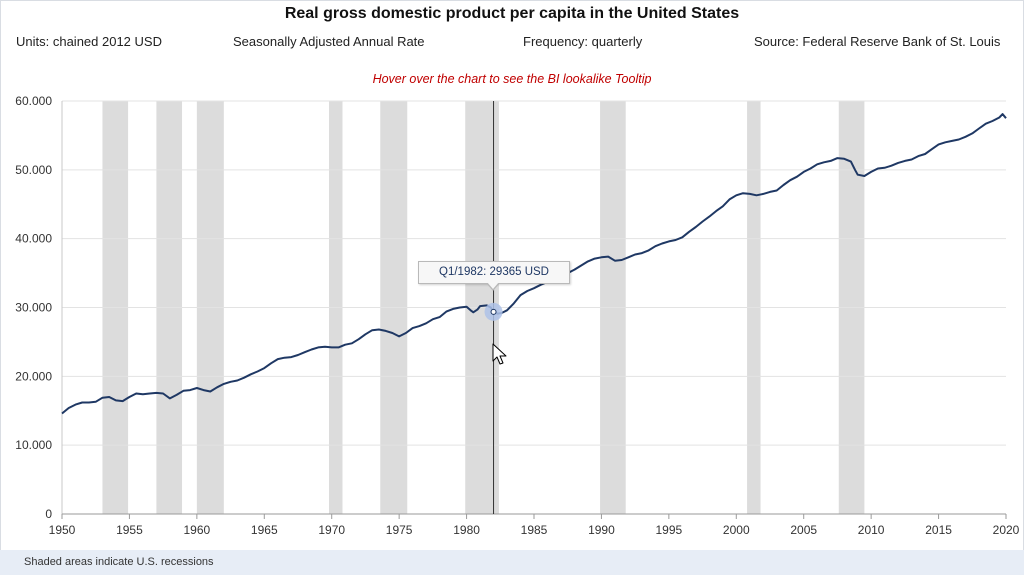 This screenshot has height=575, width=1024. I want to click on y-tick-label-5: 50.000, so click(33, 170).